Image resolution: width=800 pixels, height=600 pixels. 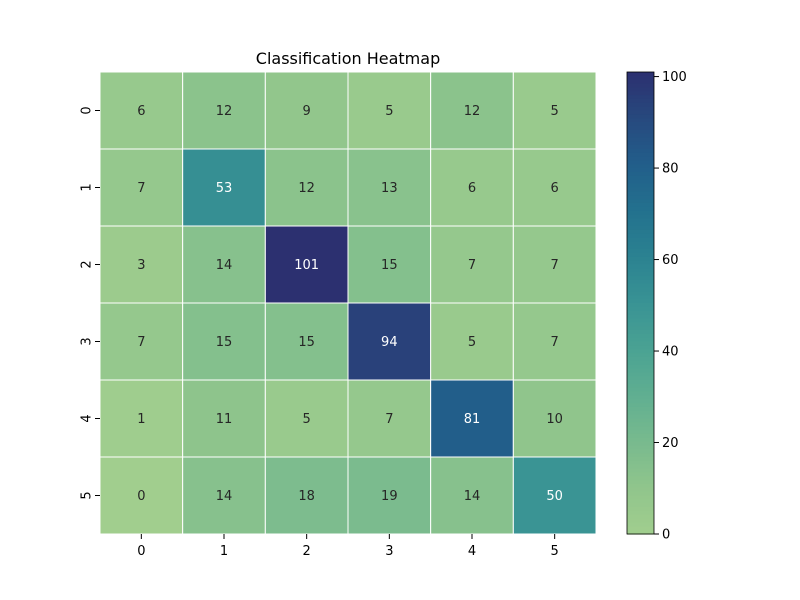 I want to click on colorbar: 0 20 40 60 80 100, so click(x=656, y=306).